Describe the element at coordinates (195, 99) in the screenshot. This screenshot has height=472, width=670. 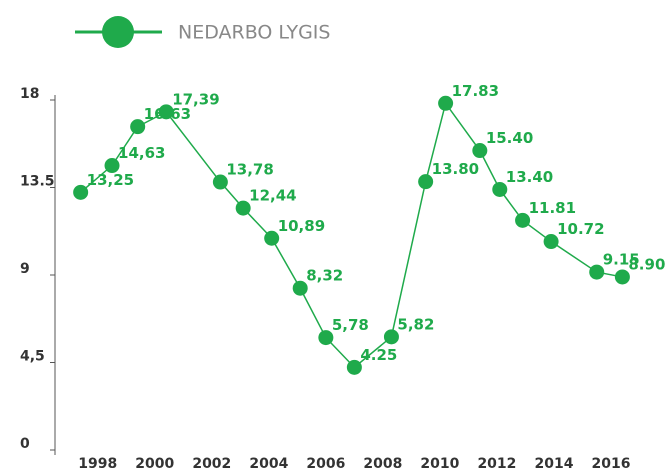
I see `data-label: 17,39` at that location.